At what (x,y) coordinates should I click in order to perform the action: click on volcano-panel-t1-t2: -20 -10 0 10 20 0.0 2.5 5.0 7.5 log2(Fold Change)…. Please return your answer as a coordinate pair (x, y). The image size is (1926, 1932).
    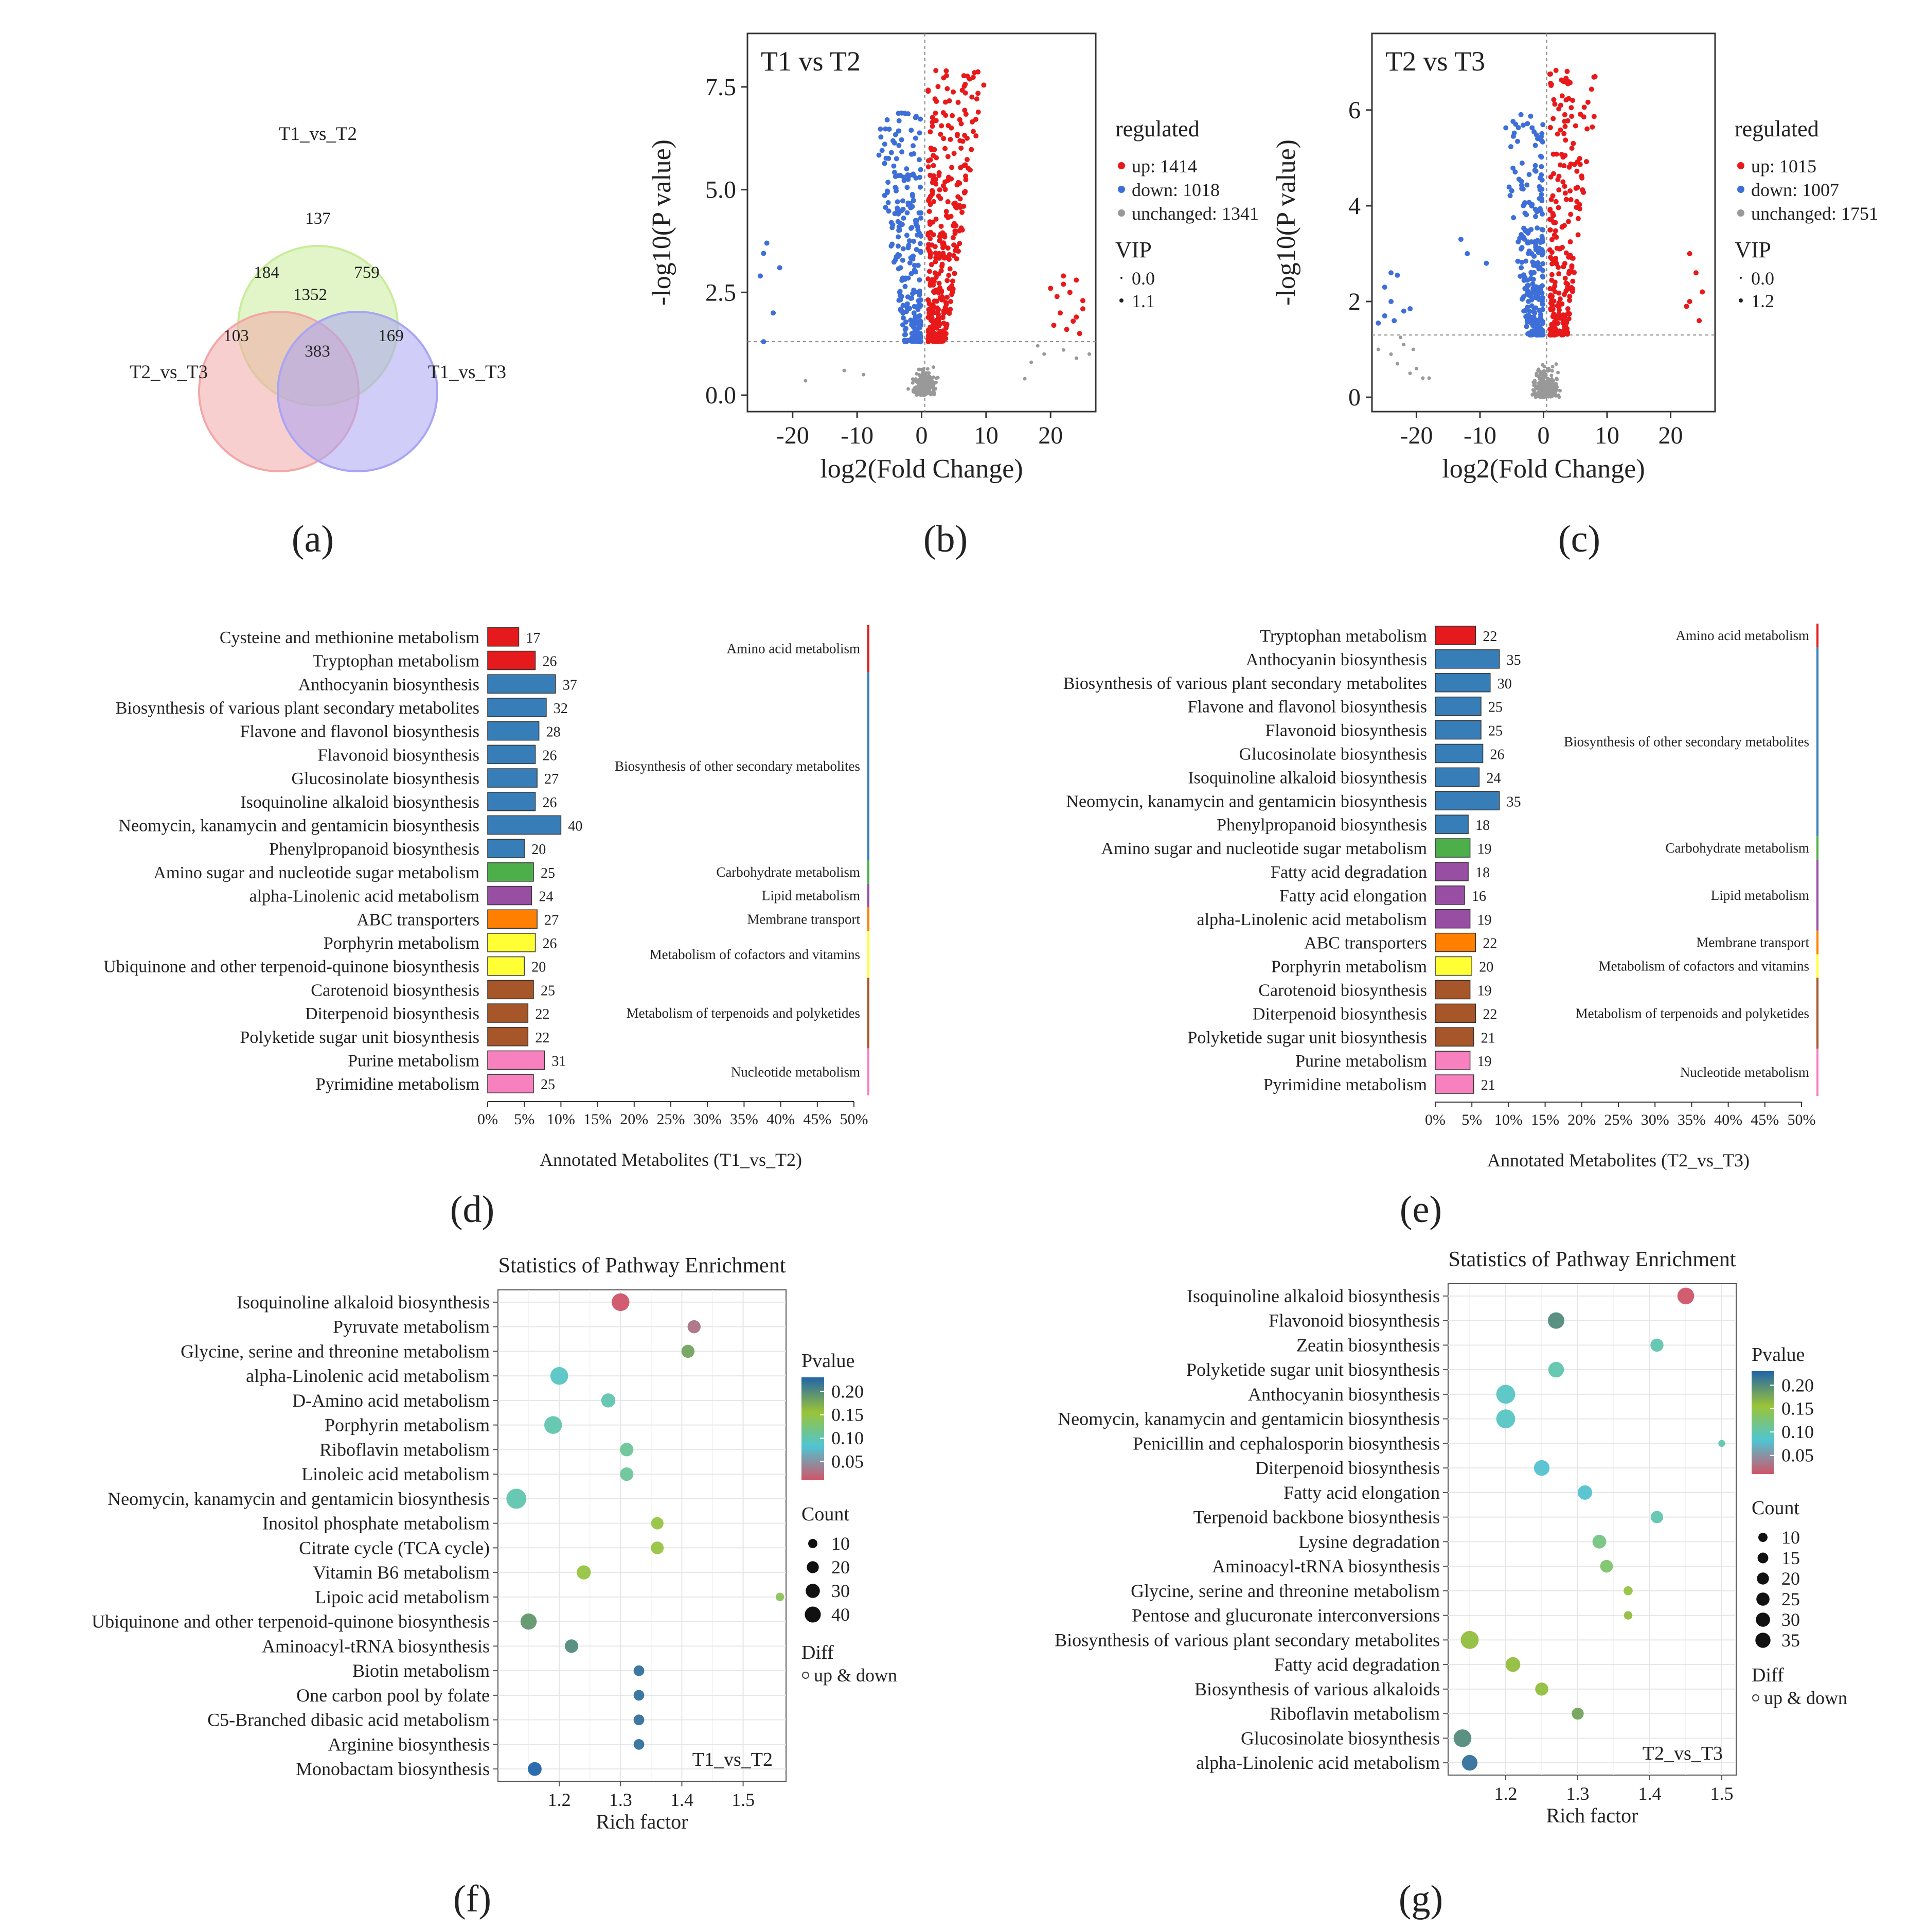
    Looking at the image, I should click on (953, 258).